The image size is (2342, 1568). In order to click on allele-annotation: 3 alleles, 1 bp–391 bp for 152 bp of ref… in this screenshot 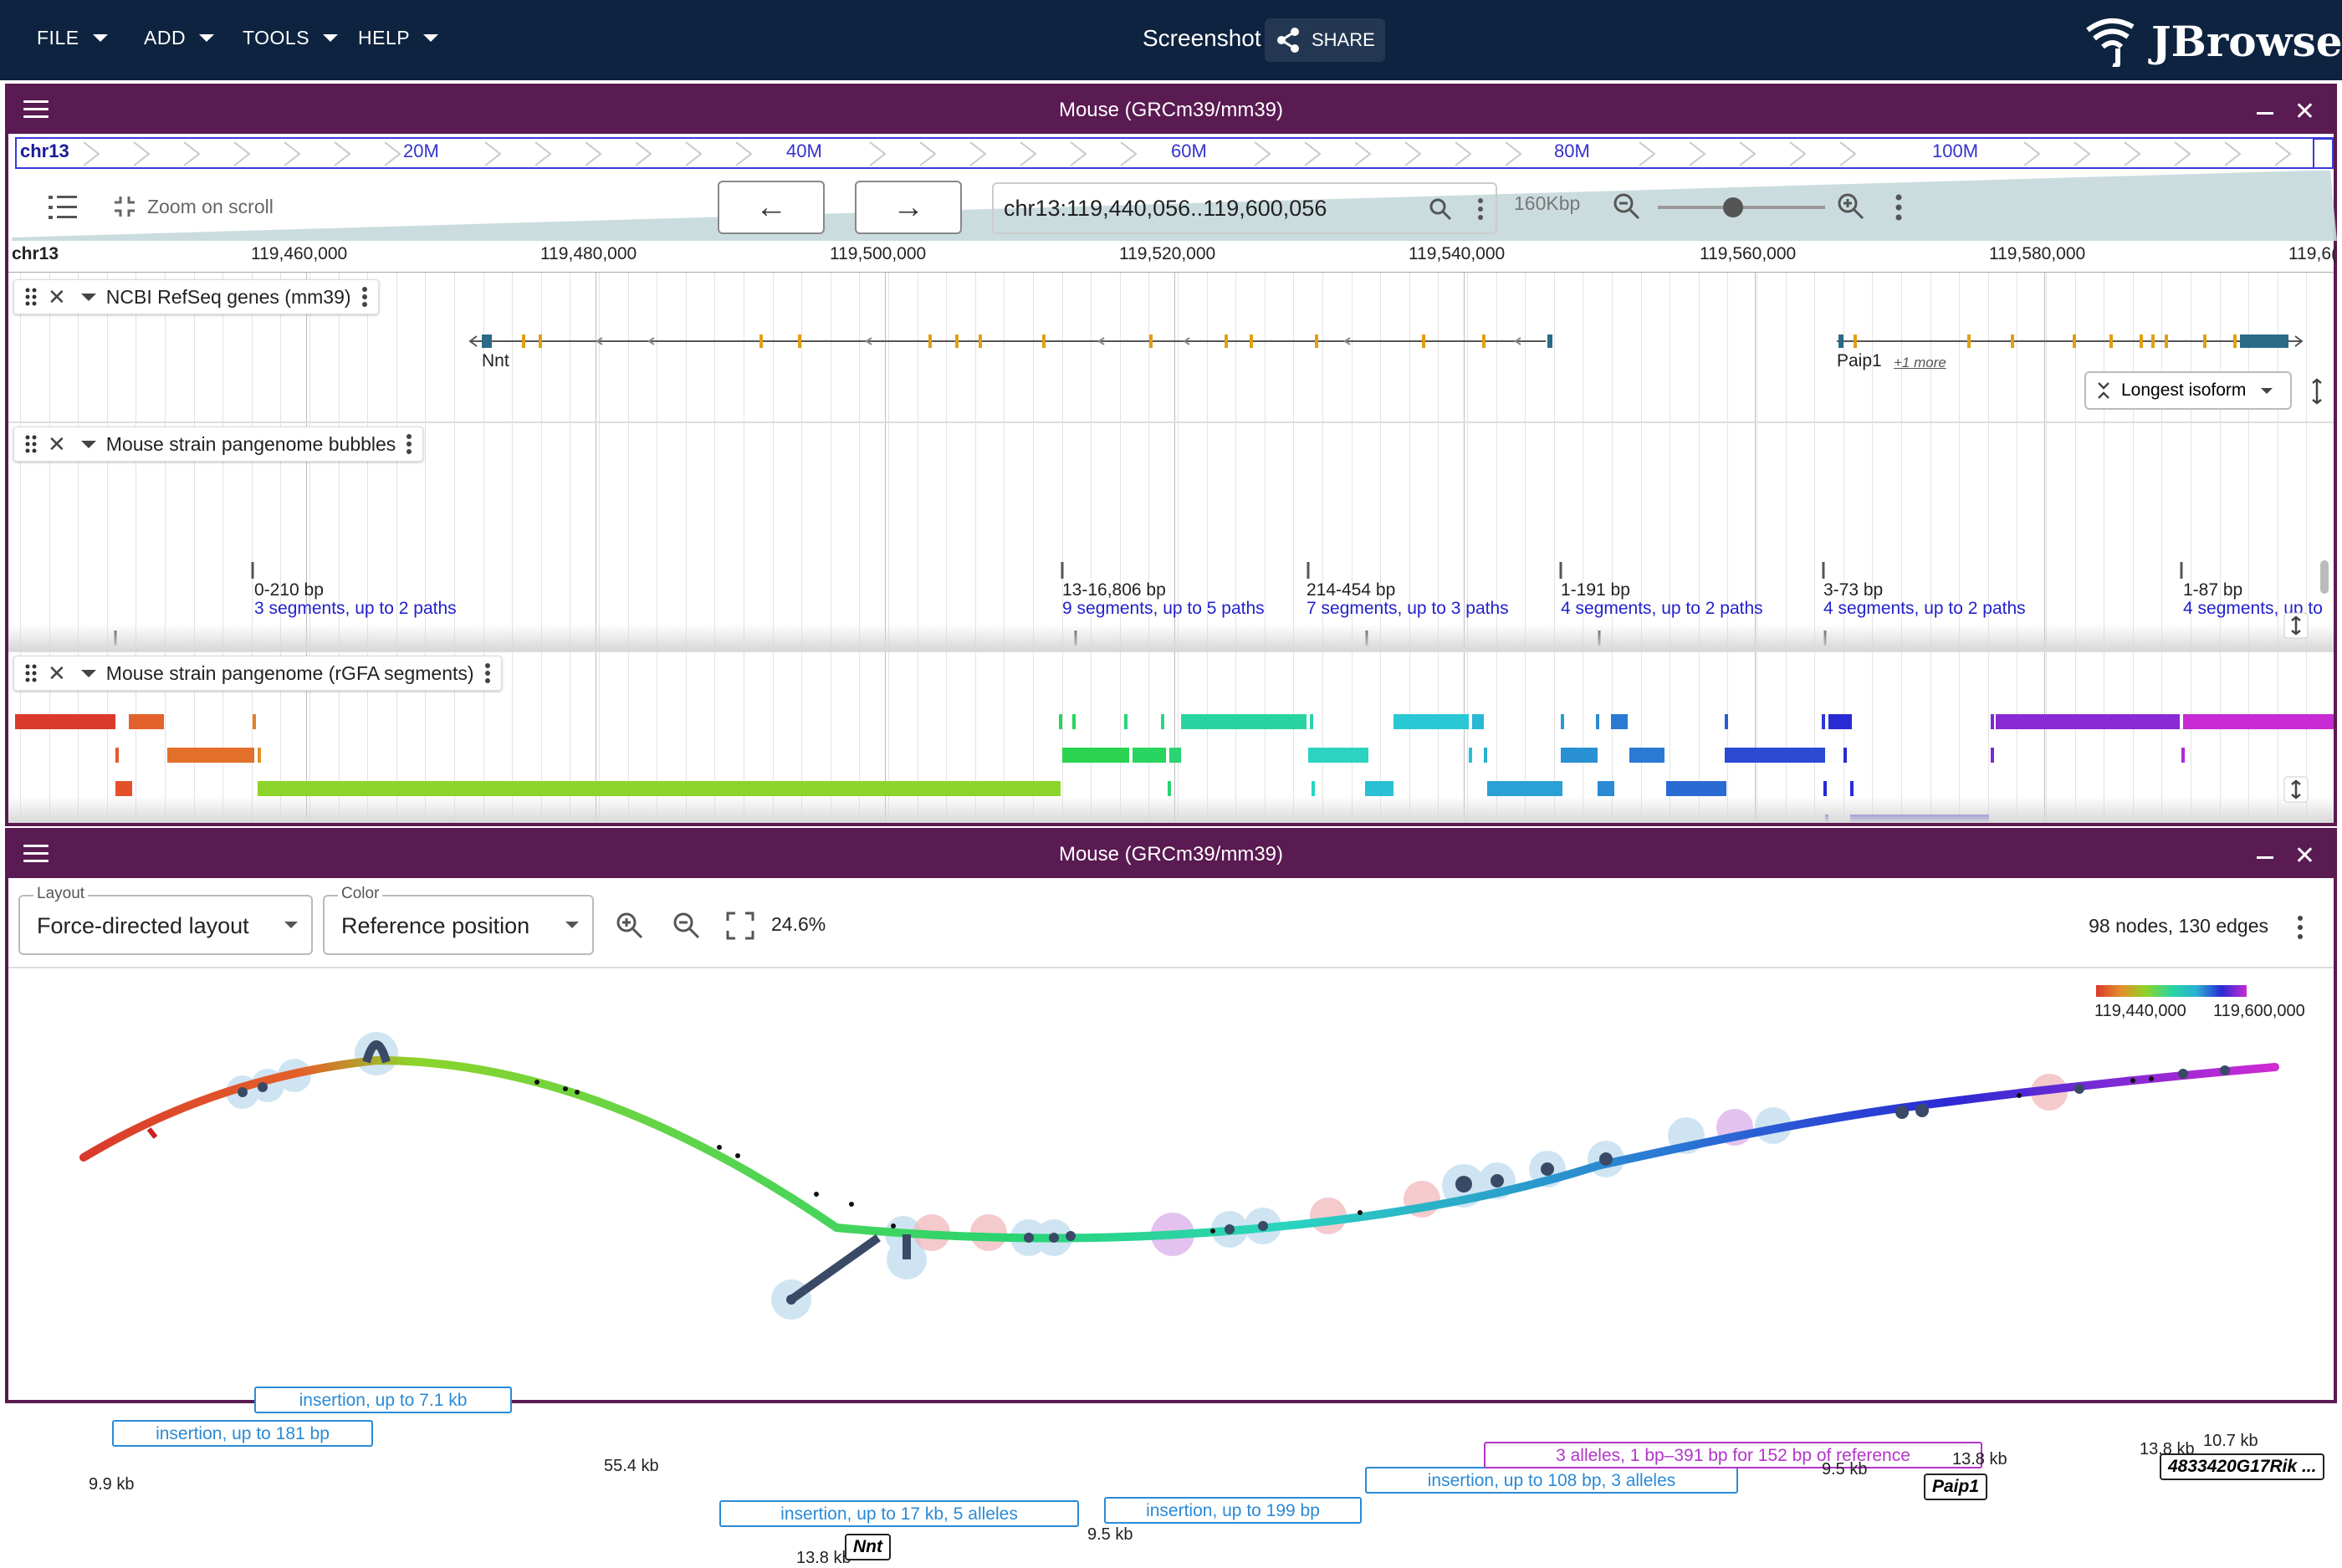, I will do `click(1733, 1455)`.